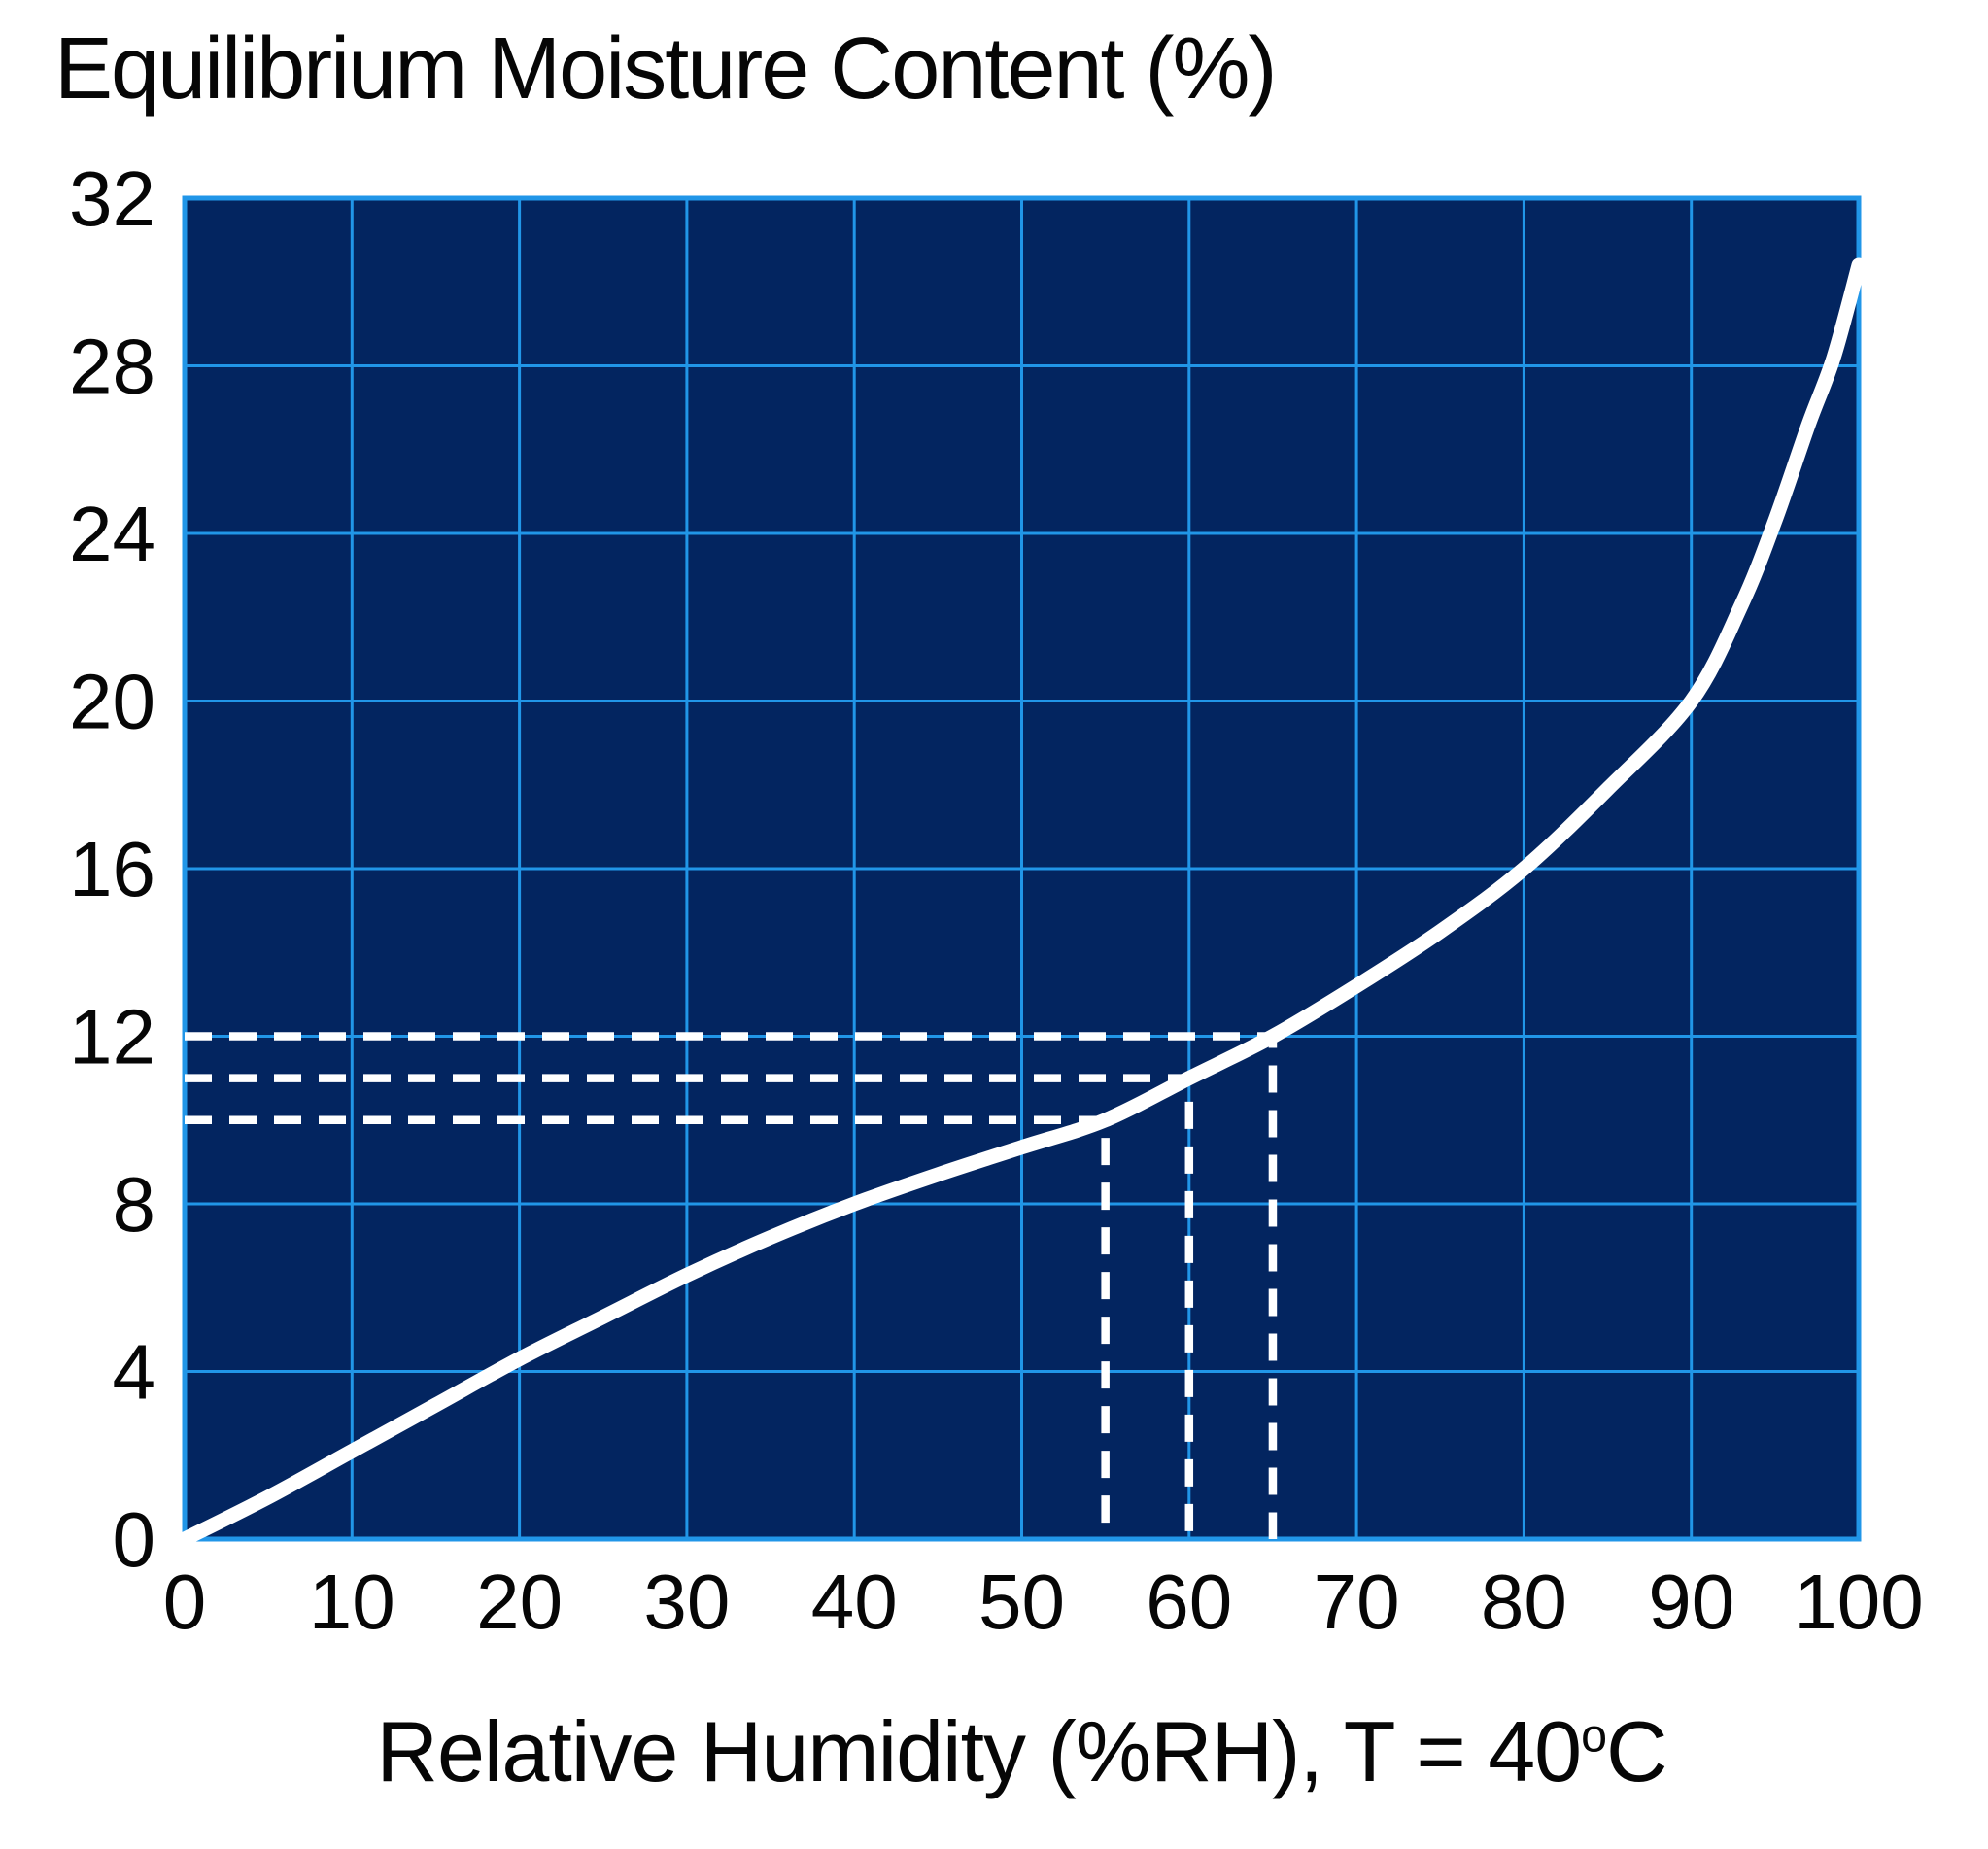 This screenshot has width=1988, height=1849. Describe the element at coordinates (665, 69) in the screenshot. I see `chart-title: Equilibrium Moisture Content (%)` at that location.